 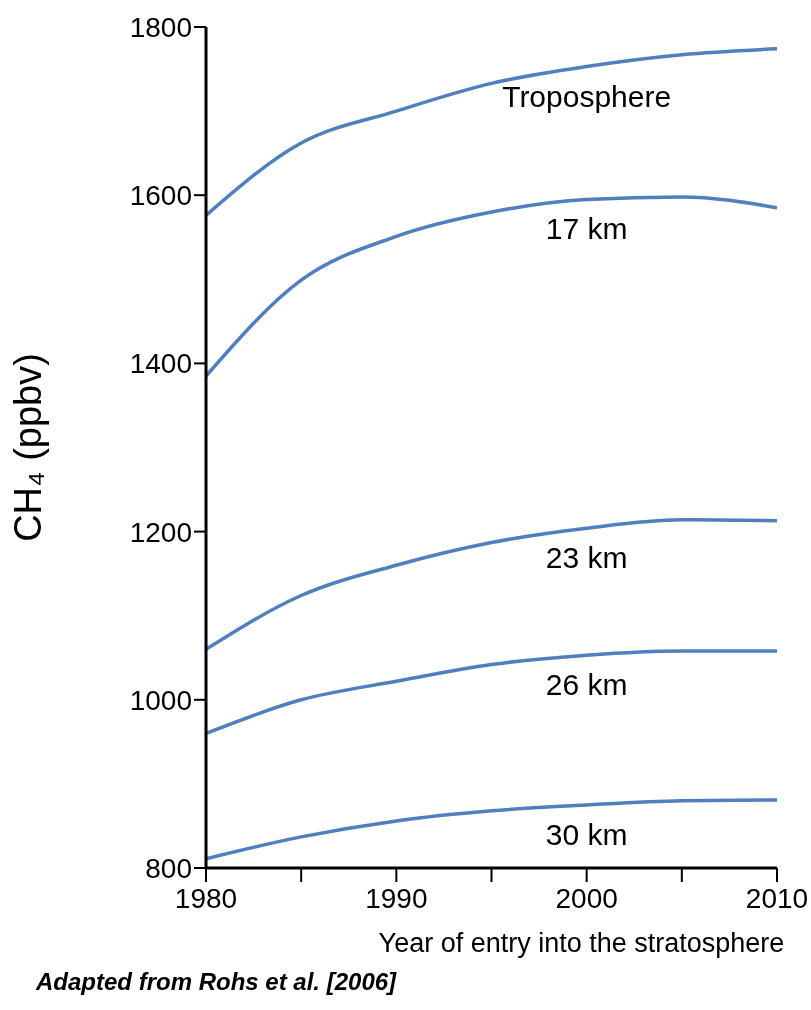 What do you see at coordinates (586, 558) in the screenshot?
I see `series-label: 23 km` at bounding box center [586, 558].